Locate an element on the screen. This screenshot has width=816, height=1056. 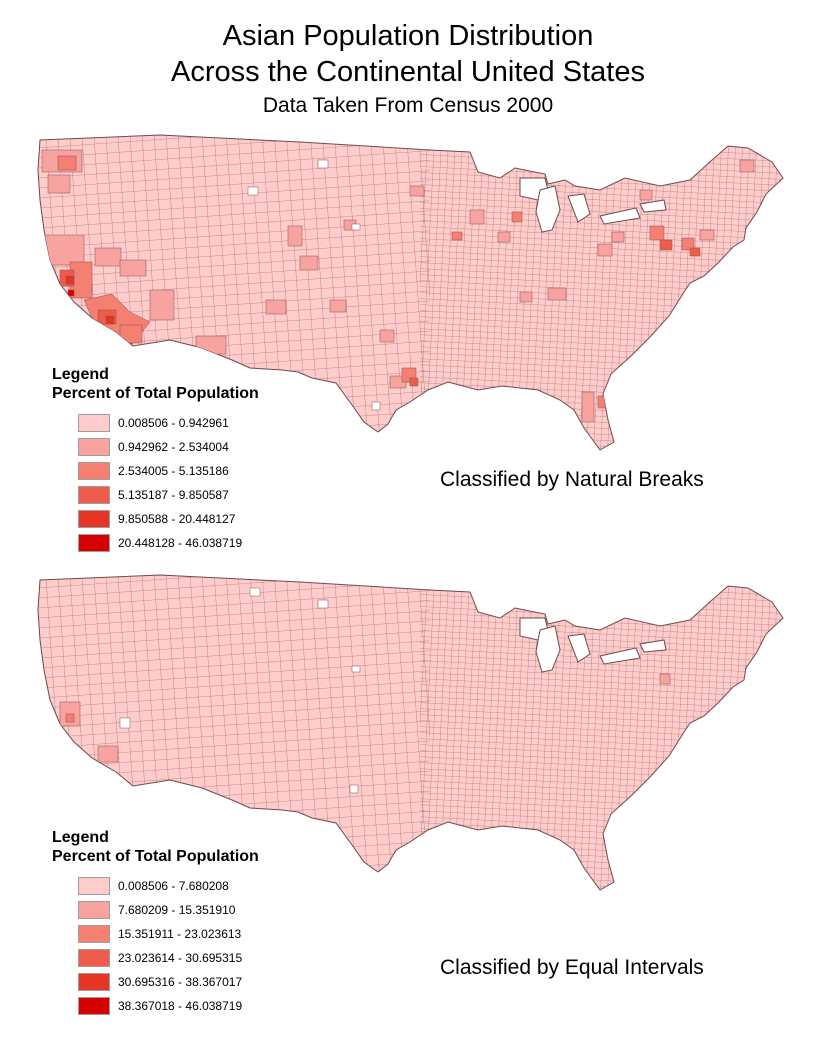
legend-item: 2.534005 - 5.135186 is located at coordinates (168, 471).